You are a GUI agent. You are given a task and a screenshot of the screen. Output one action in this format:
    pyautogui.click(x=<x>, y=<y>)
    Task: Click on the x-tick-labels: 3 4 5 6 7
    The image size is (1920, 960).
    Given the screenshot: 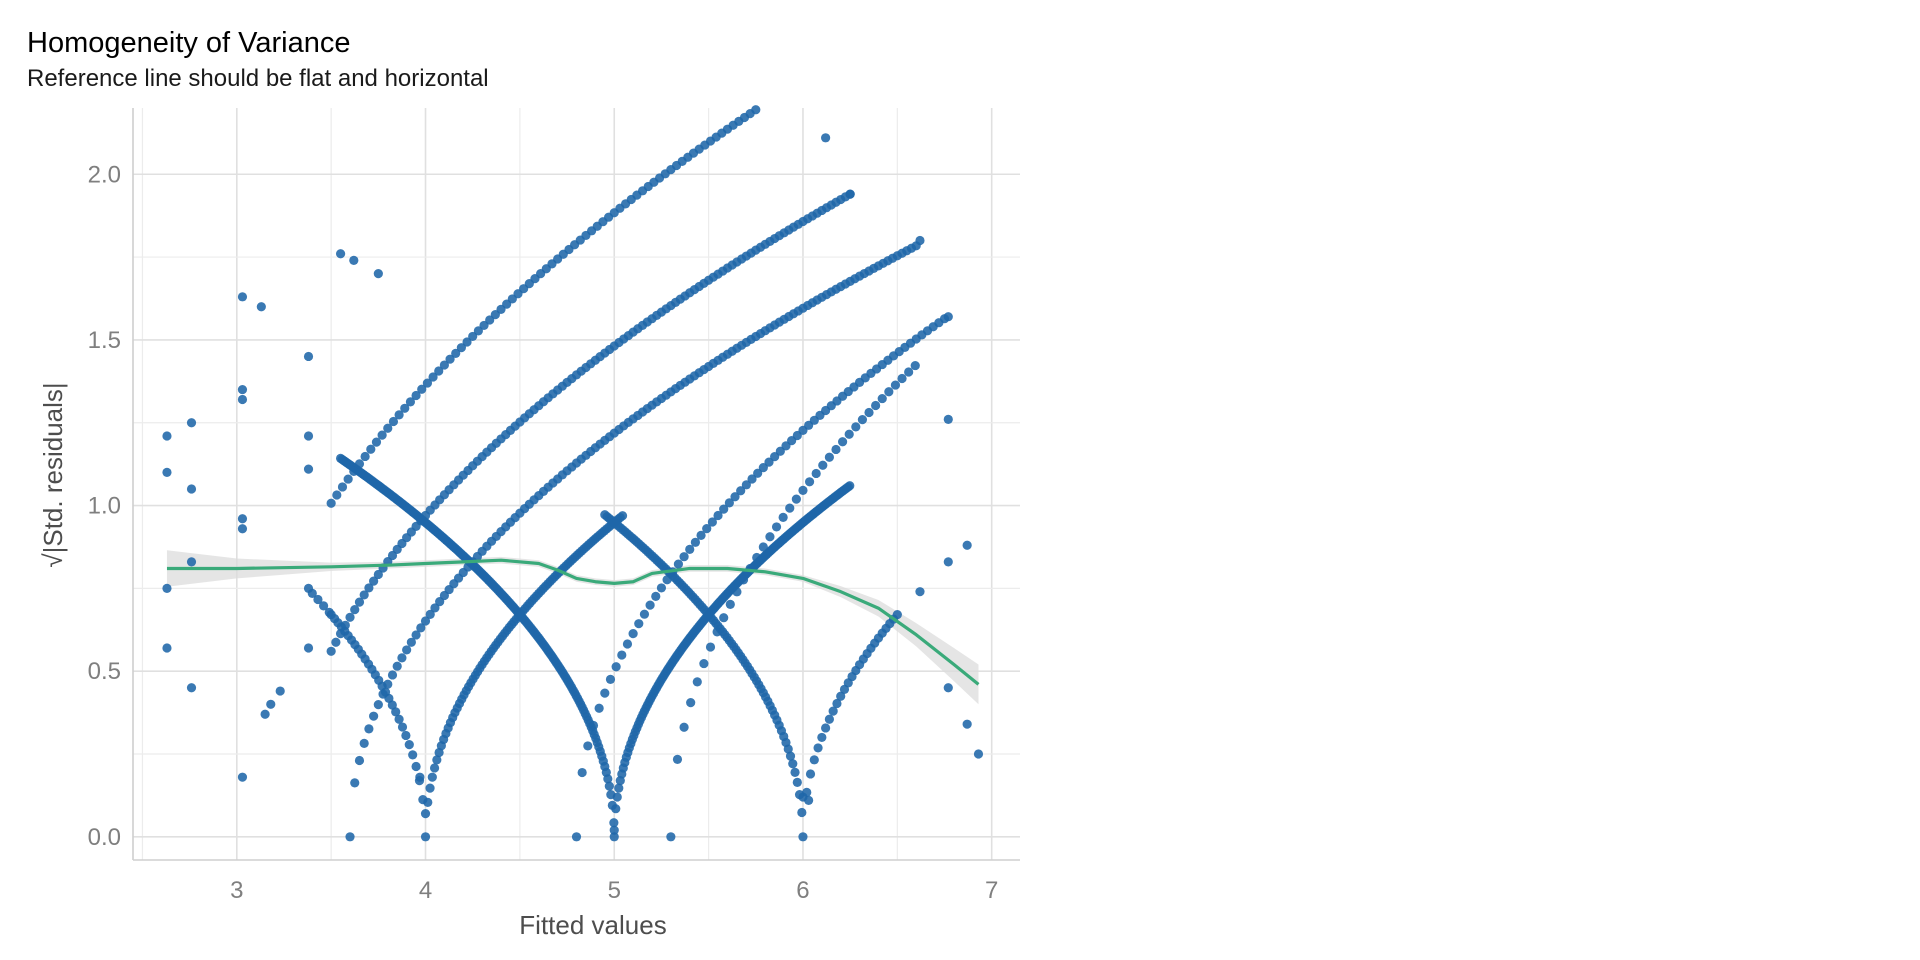 What is the action you would take?
    pyautogui.click(x=614, y=890)
    